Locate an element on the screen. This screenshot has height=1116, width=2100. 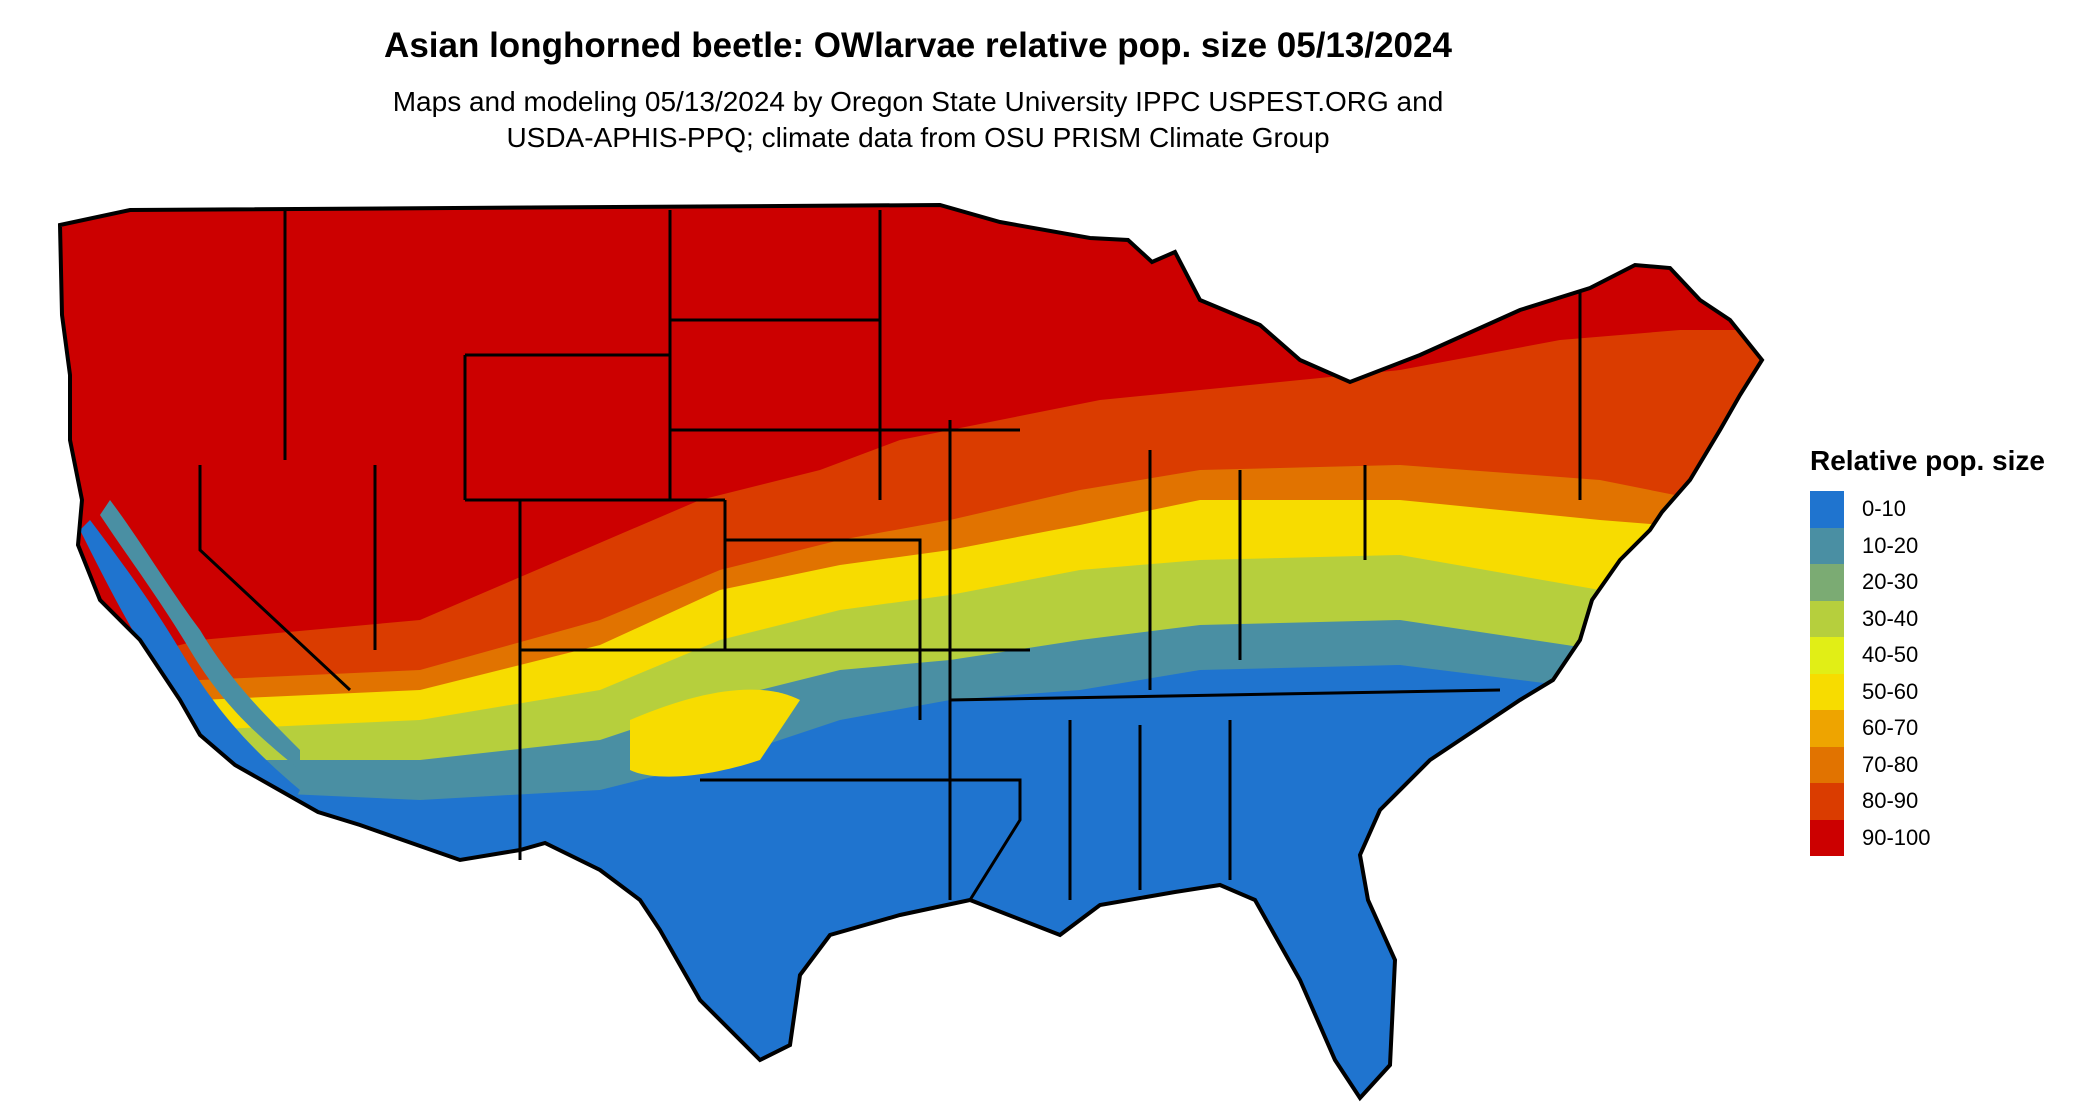
legend-item: 70-80 is located at coordinates (1927, 764).